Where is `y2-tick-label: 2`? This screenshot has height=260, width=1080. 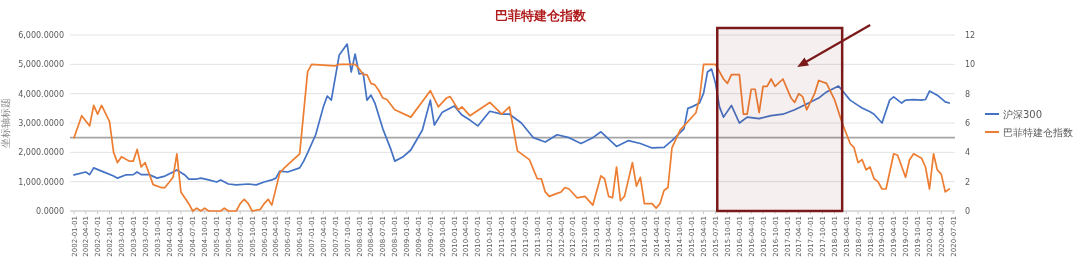 y2-tick-label: 2 is located at coordinates (968, 182).